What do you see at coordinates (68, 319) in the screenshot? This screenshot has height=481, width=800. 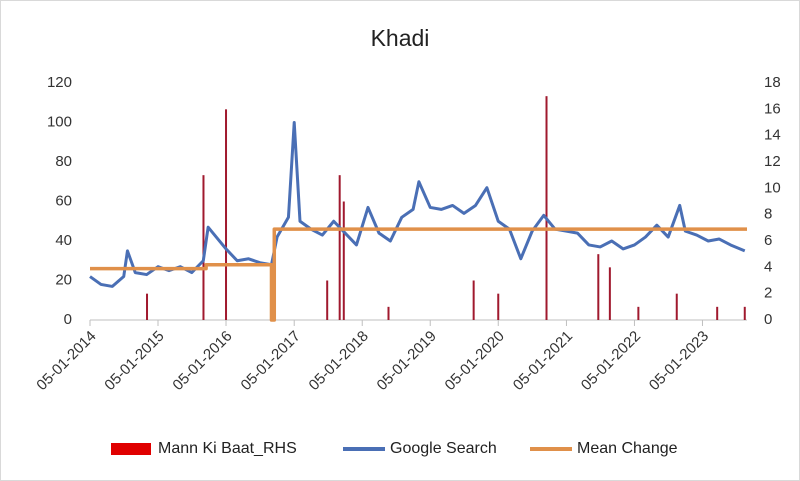 I see `y-tick-label: 0` at bounding box center [68, 319].